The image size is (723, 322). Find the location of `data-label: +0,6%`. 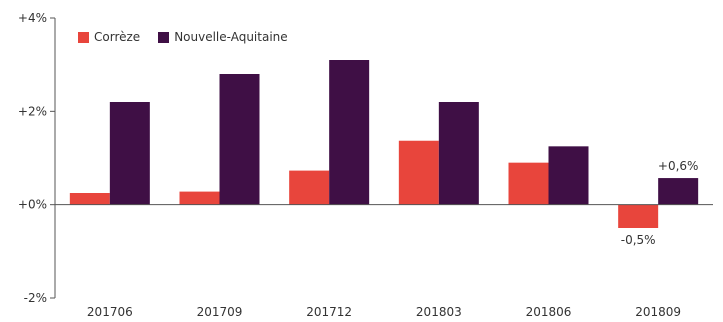

data-label: +0,6% is located at coordinates (678, 166).